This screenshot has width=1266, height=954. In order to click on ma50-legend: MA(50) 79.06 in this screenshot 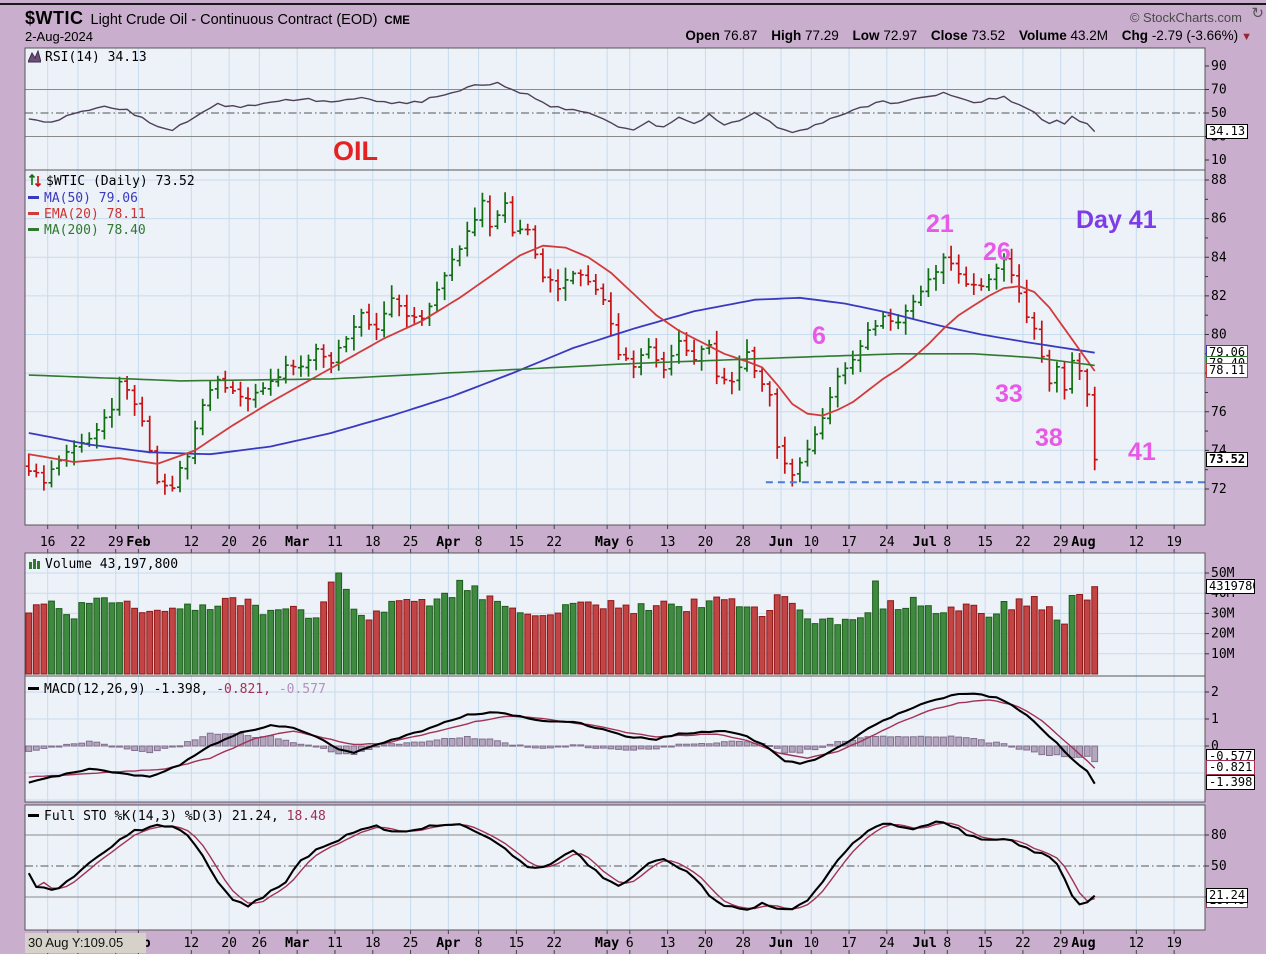, I will do `click(83, 198)`.